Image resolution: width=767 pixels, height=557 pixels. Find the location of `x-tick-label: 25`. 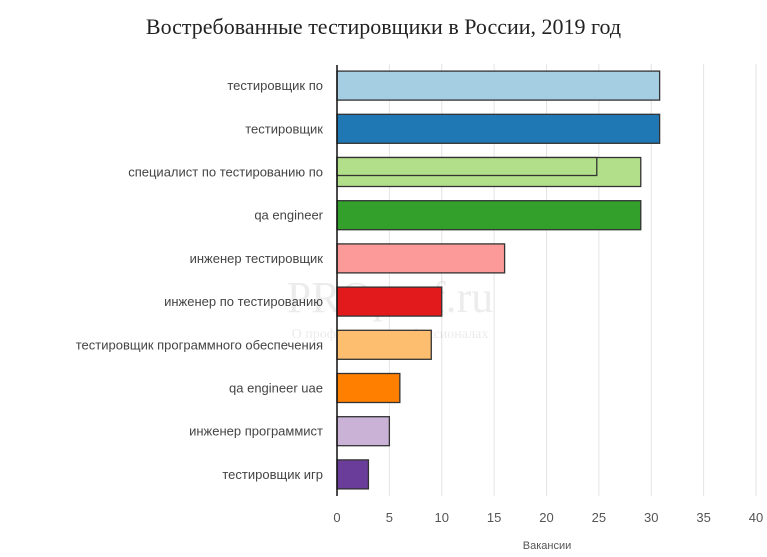

x-tick-label: 25 is located at coordinates (599, 517).